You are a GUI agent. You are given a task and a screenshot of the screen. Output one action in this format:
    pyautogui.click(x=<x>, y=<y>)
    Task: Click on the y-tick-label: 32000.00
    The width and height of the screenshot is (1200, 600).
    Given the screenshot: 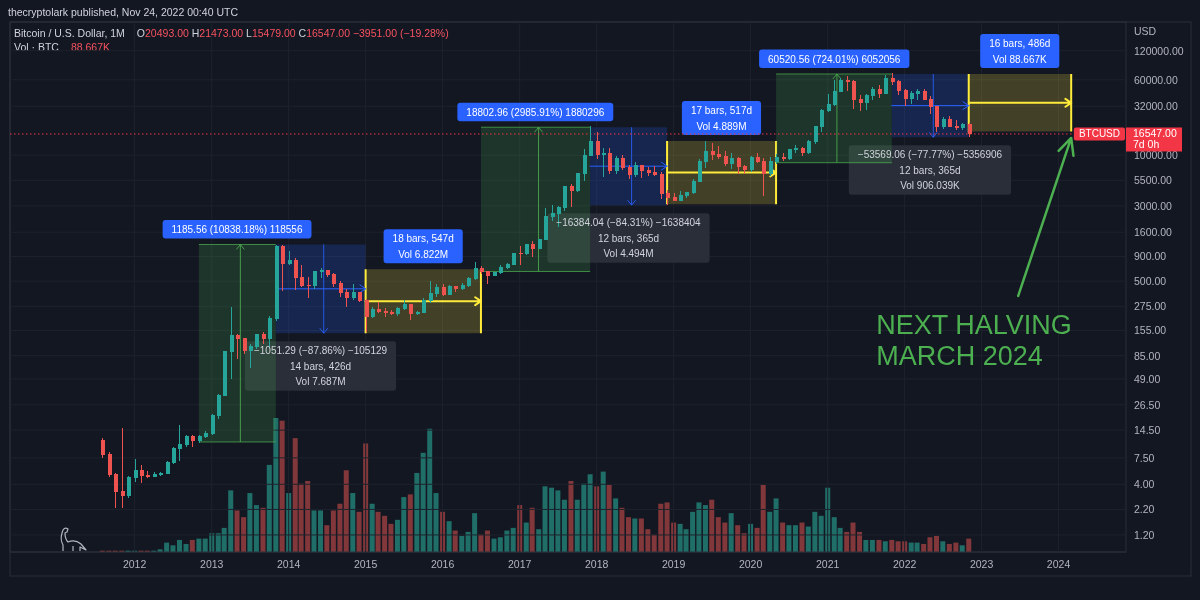 What is the action you would take?
    pyautogui.click(x=1156, y=106)
    